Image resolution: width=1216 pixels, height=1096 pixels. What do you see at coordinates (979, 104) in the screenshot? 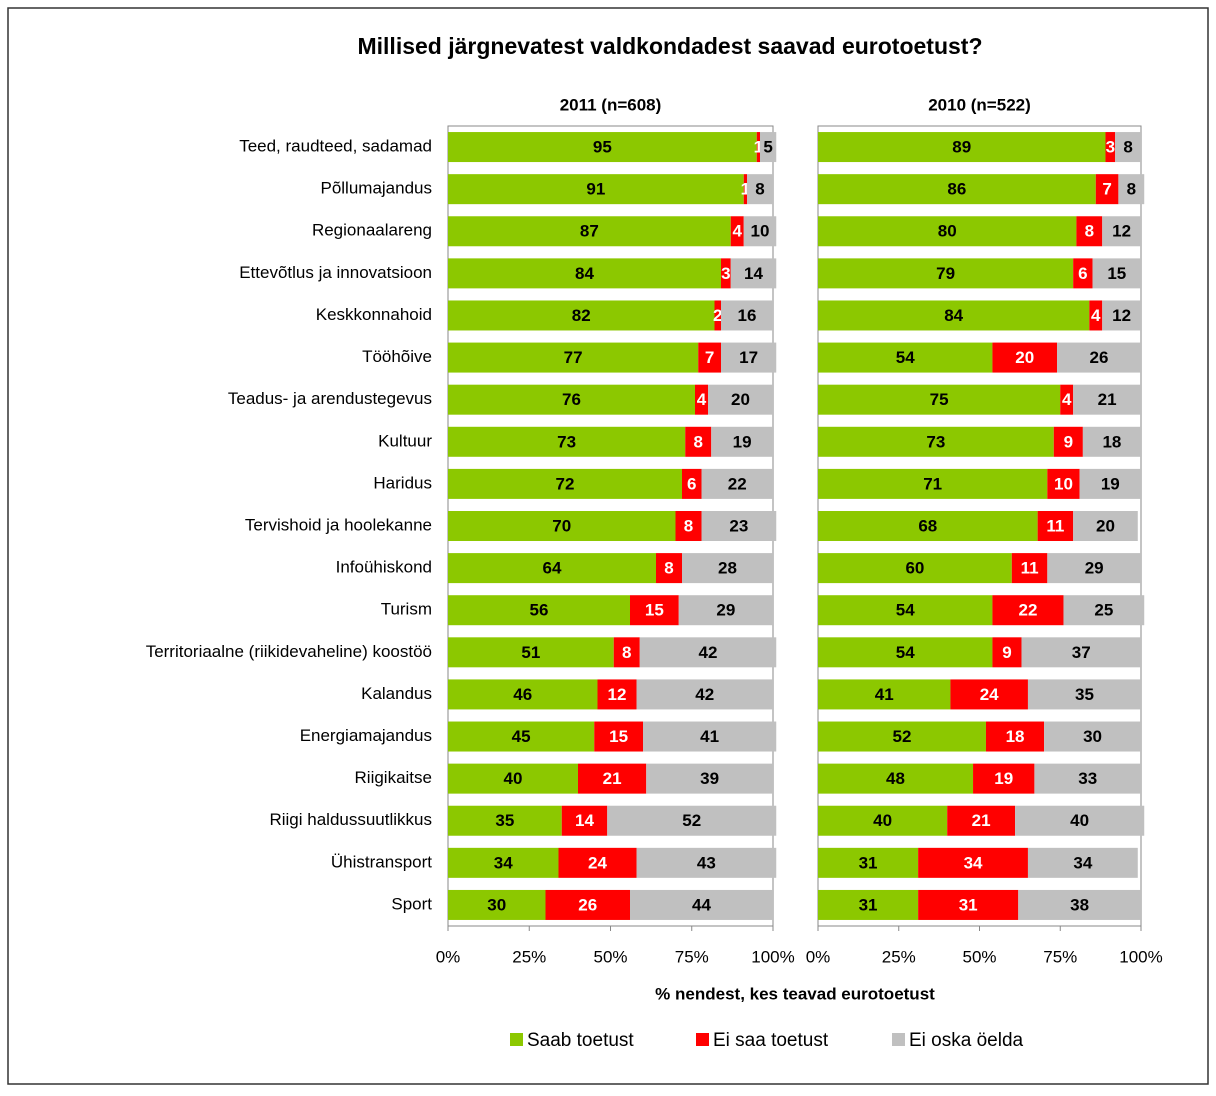
I see `panel-title: 2010 (n=522)` at bounding box center [979, 104].